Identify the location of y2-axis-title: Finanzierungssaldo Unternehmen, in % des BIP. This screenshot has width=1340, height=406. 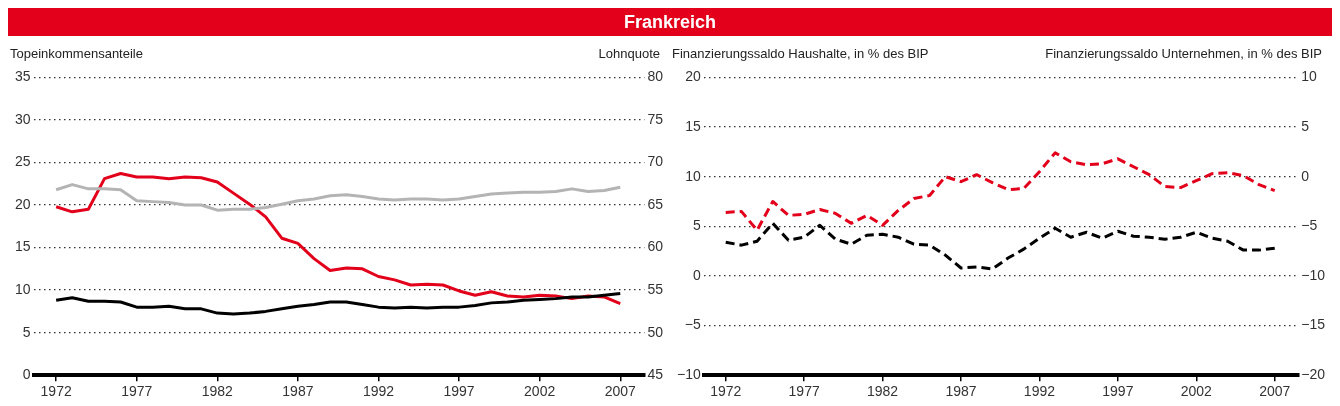
(1183, 54).